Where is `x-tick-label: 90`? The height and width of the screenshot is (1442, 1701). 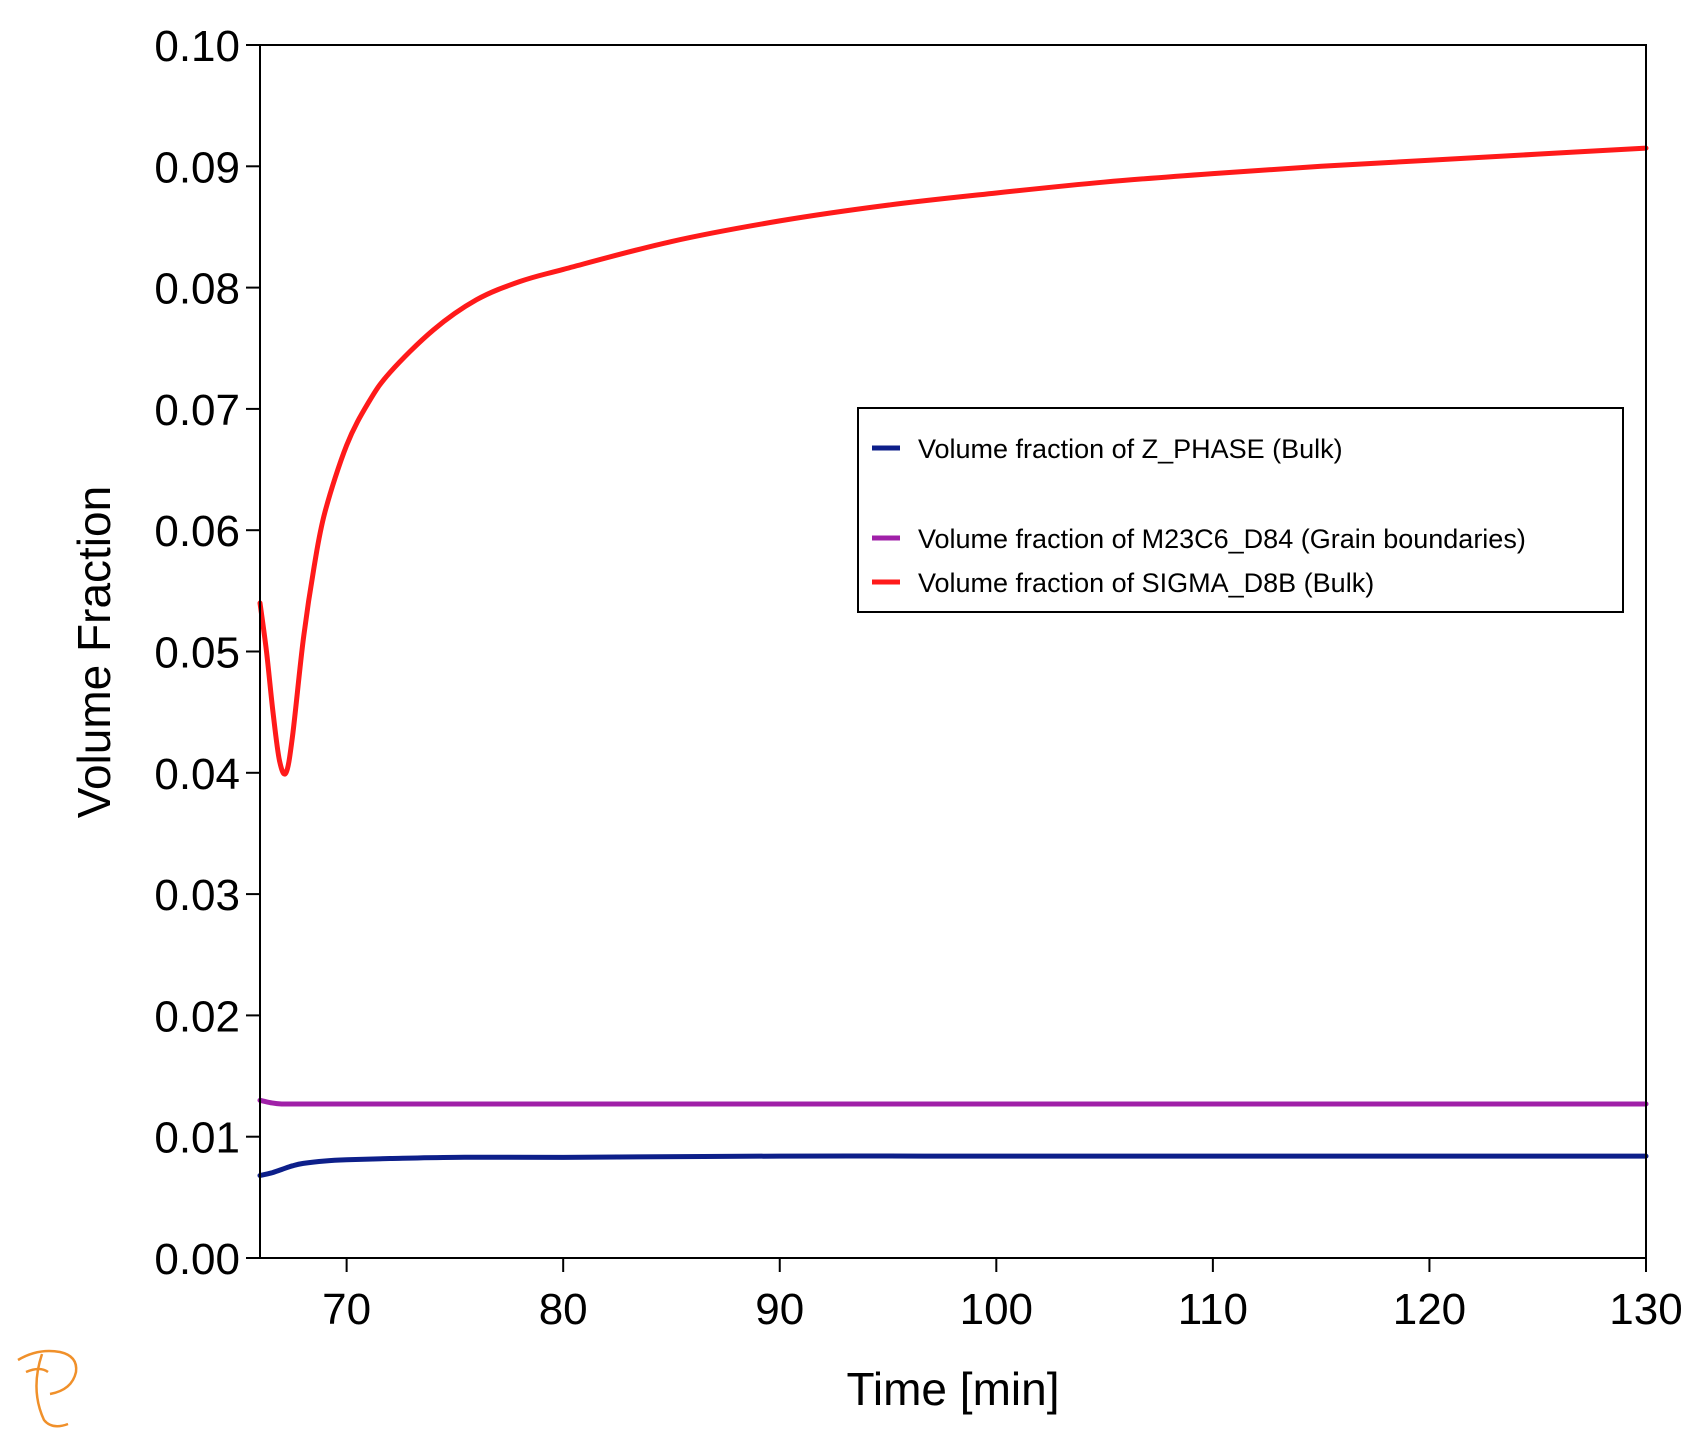
x-tick-label: 90 is located at coordinates (779, 1309).